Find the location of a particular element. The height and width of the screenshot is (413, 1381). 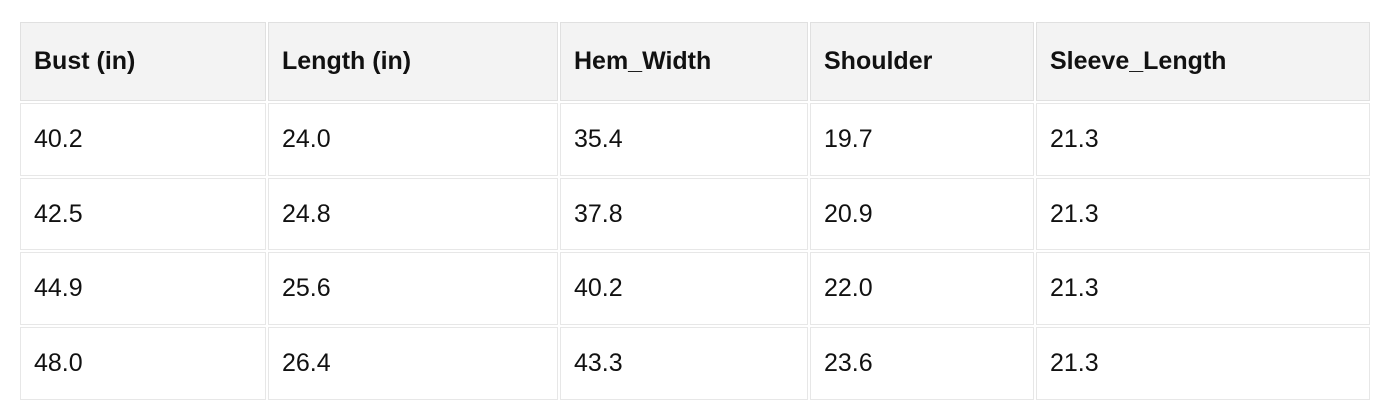

column-header-bust: Bust (in) is located at coordinates (143, 61).